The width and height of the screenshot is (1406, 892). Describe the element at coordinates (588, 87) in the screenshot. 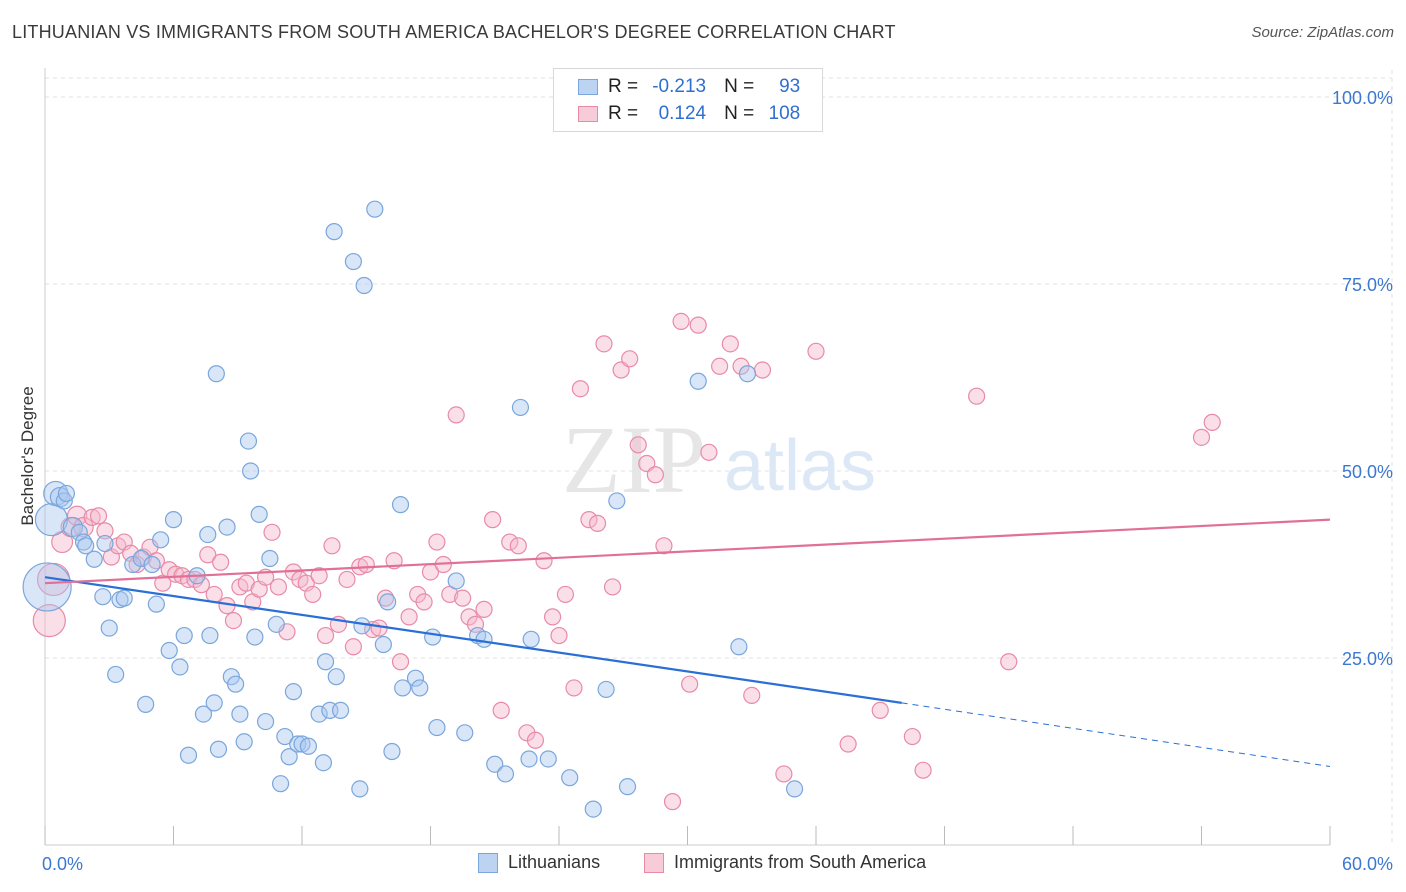

I see `blue-swatch` at that location.